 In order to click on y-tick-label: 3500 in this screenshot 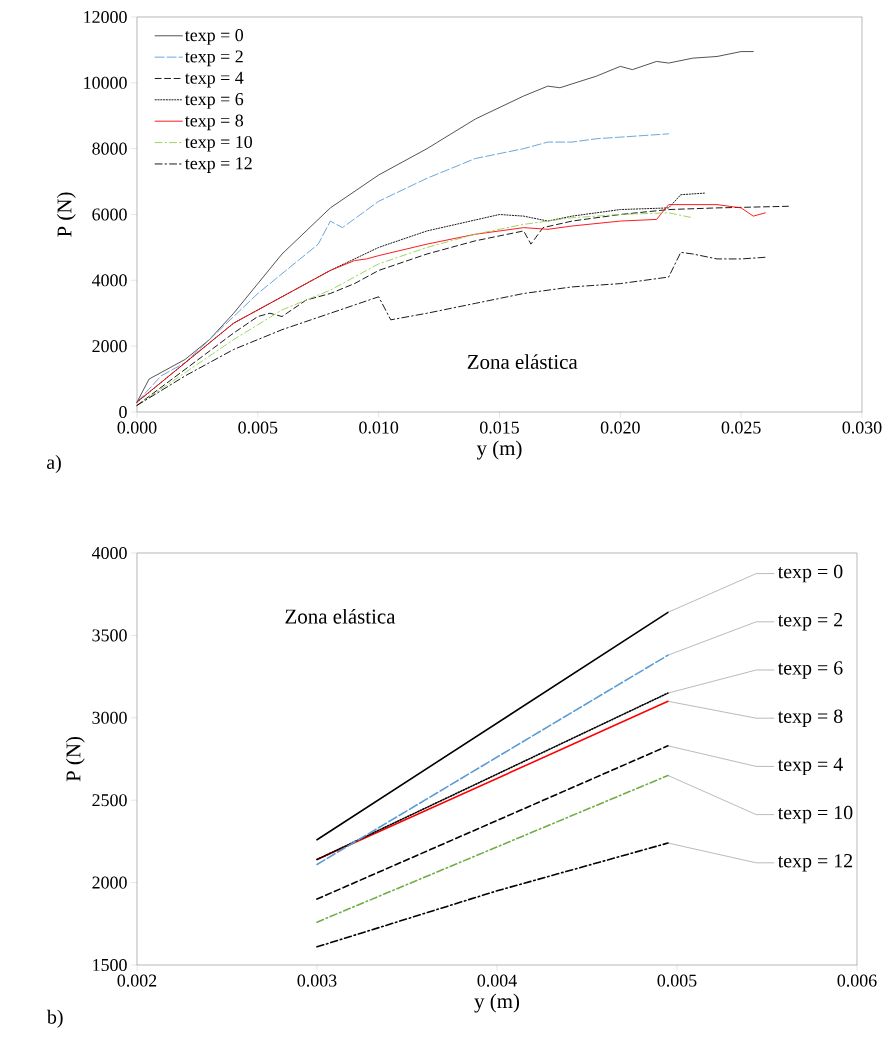, I will do `click(109, 635)`.